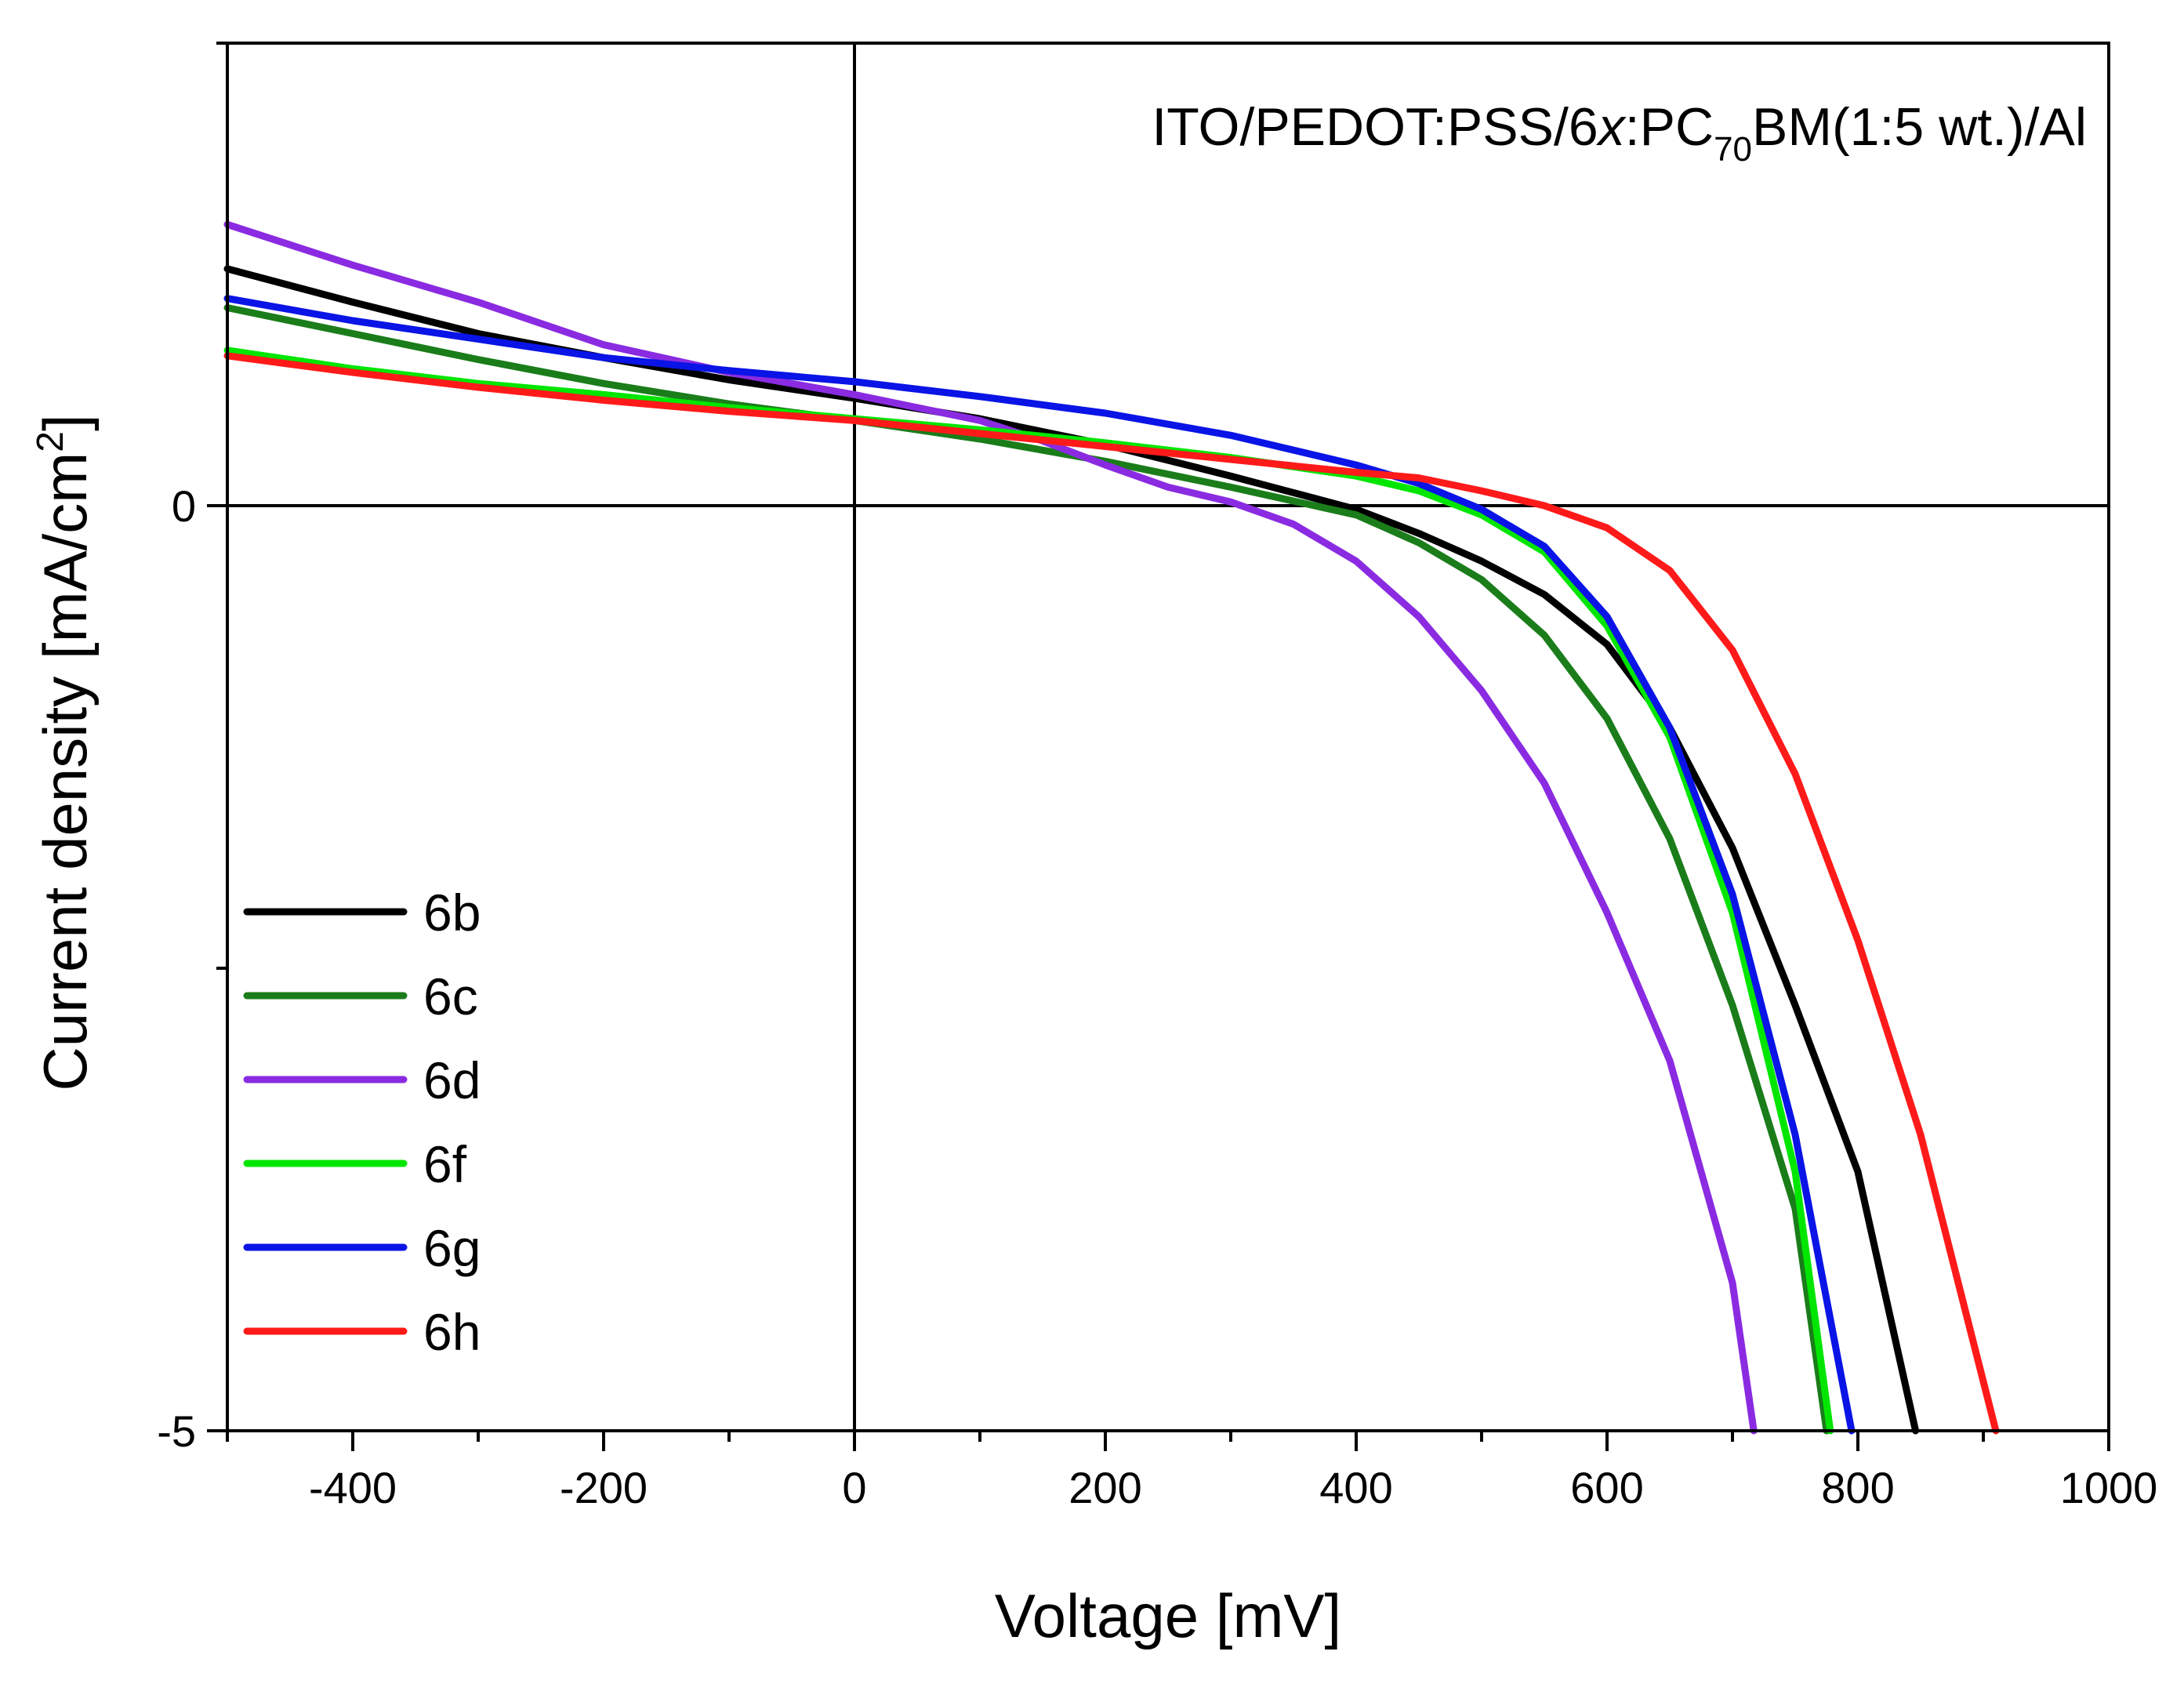  Describe the element at coordinates (452, 1248) in the screenshot. I see `legend-label-6g: 6g` at that location.